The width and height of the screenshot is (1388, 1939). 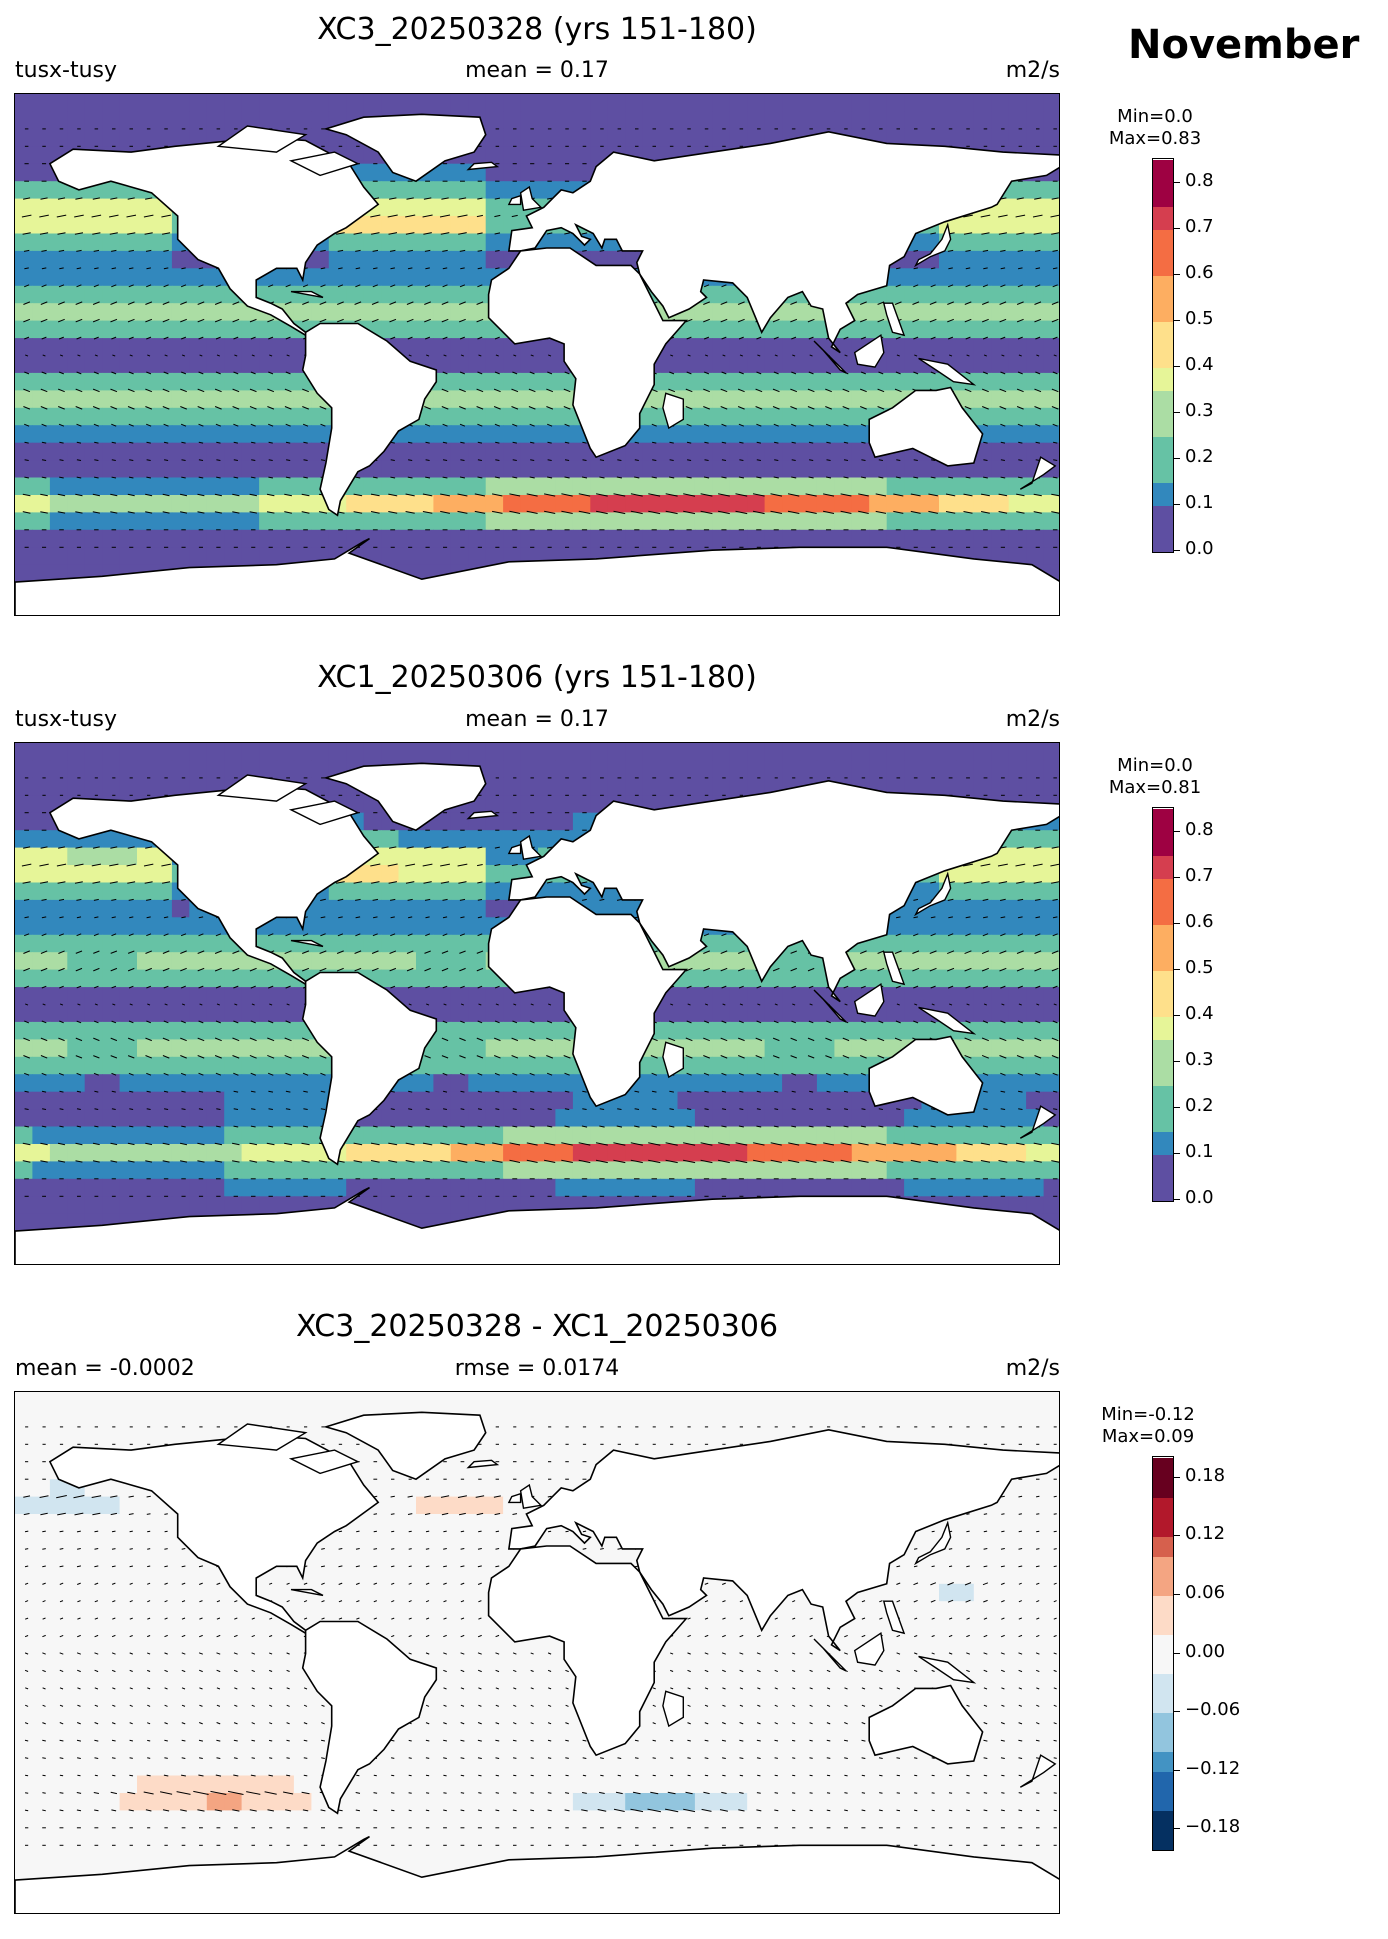 I want to click on month-title: November, so click(x=1244, y=45).